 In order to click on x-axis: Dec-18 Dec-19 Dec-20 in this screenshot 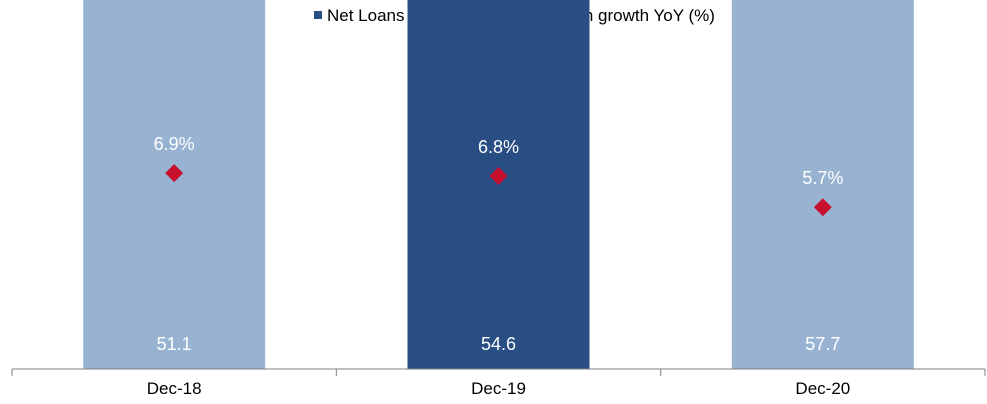, I will do `click(498, 383)`.